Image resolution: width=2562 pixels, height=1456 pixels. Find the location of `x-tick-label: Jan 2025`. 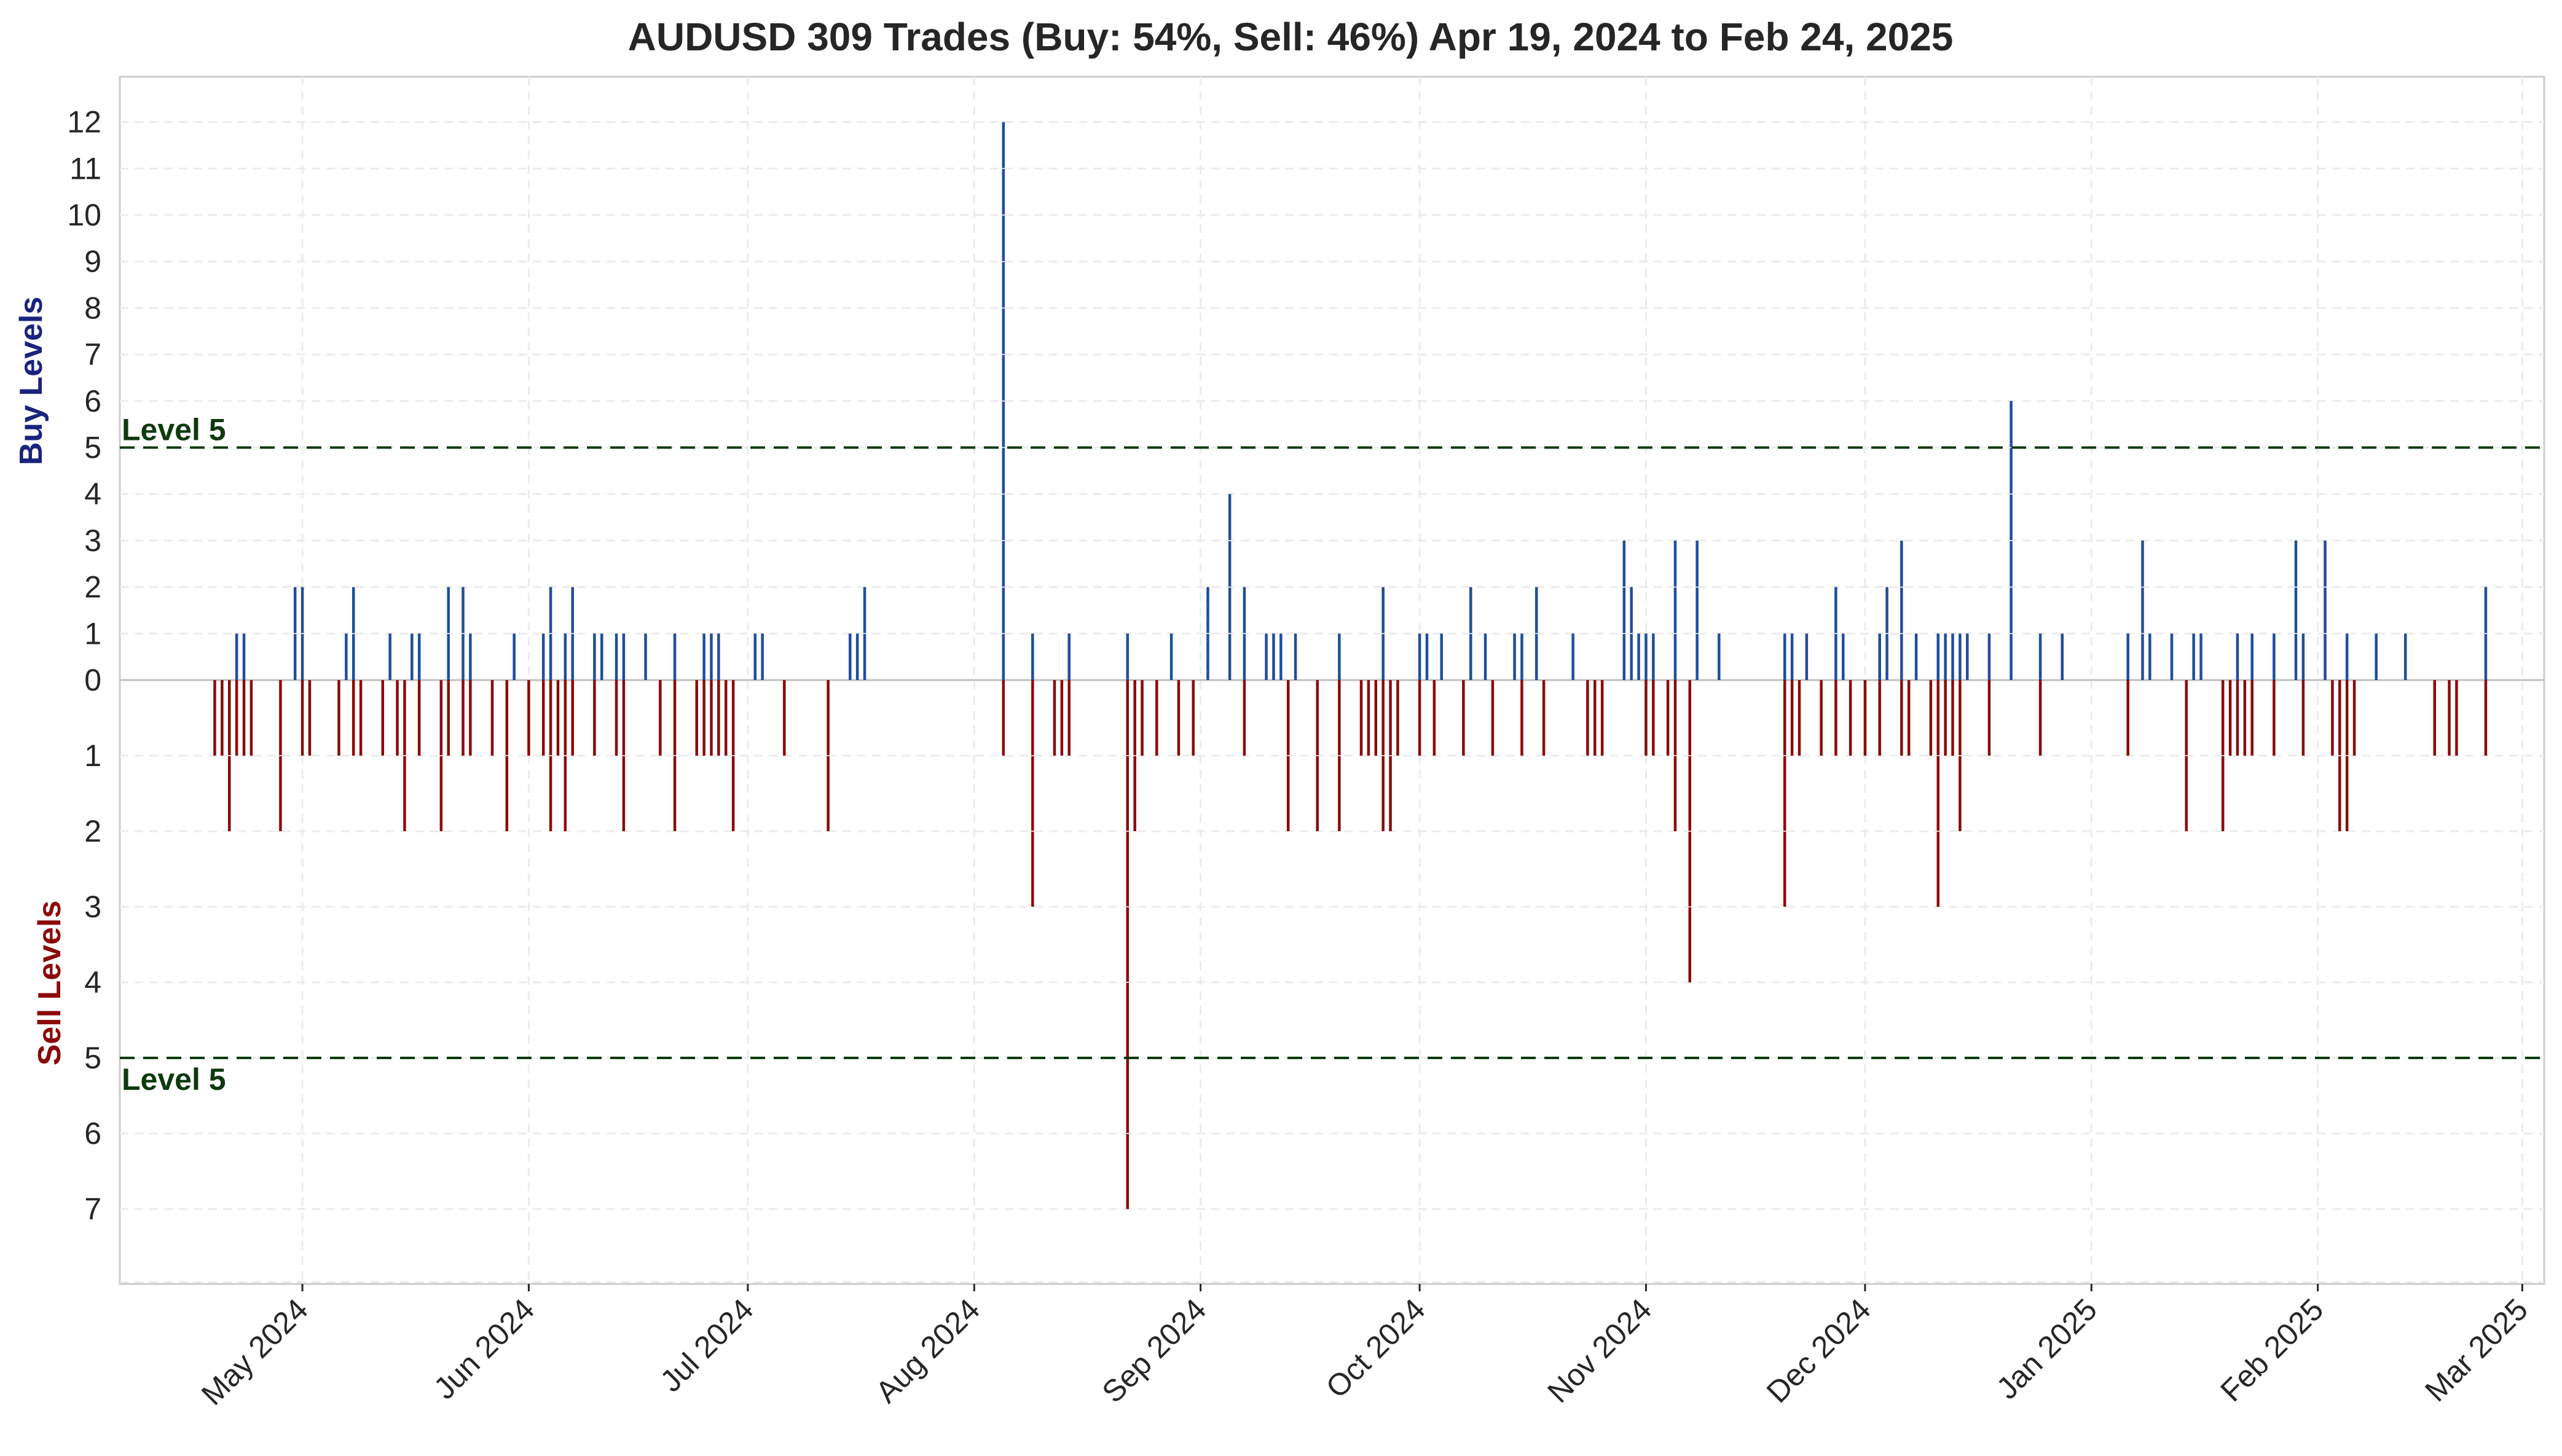

x-tick-label: Jan 2025 is located at coordinates (2047, 1349).